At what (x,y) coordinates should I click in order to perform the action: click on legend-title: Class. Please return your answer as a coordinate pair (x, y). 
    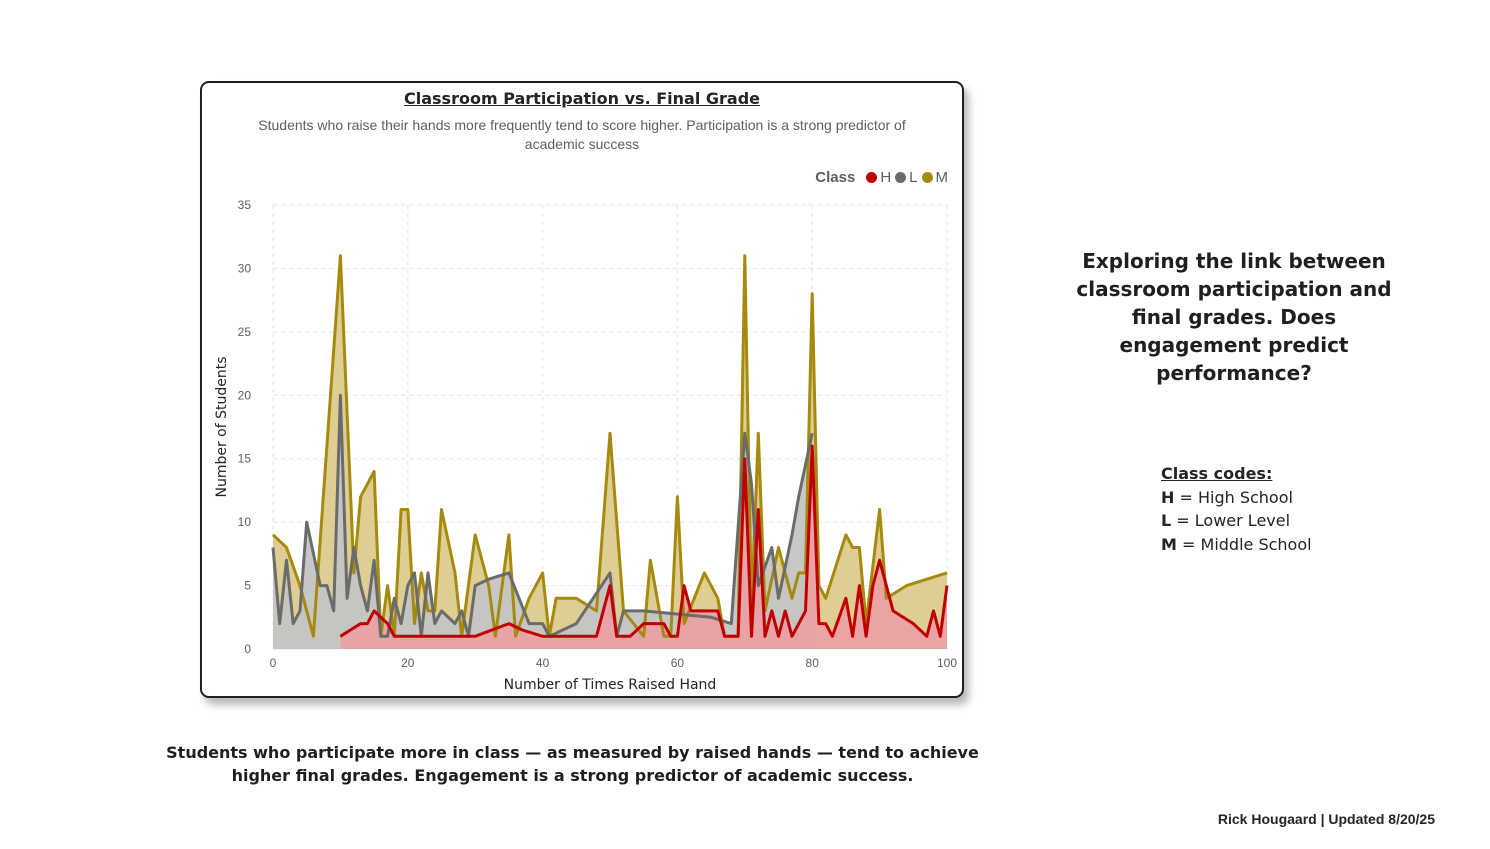
    Looking at the image, I should click on (835, 177).